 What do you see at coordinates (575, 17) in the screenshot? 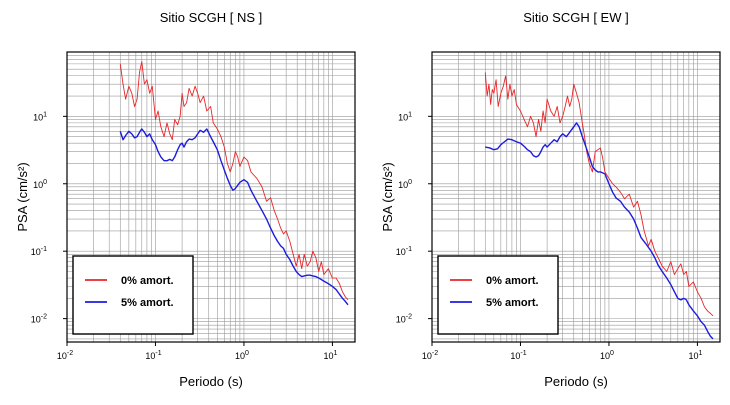
I see `chart-title: Sitio SCGH [ EW ]` at bounding box center [575, 17].